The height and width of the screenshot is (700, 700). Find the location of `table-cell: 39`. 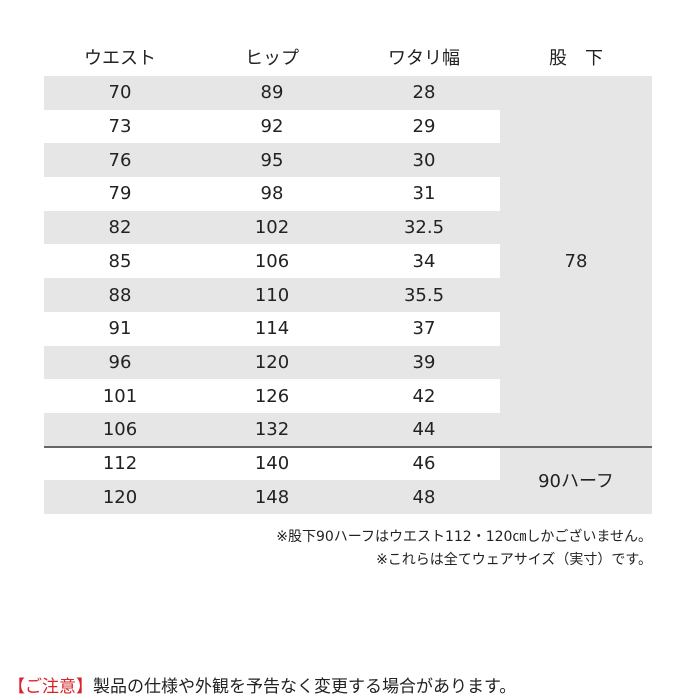

table-cell: 39 is located at coordinates (424, 362).